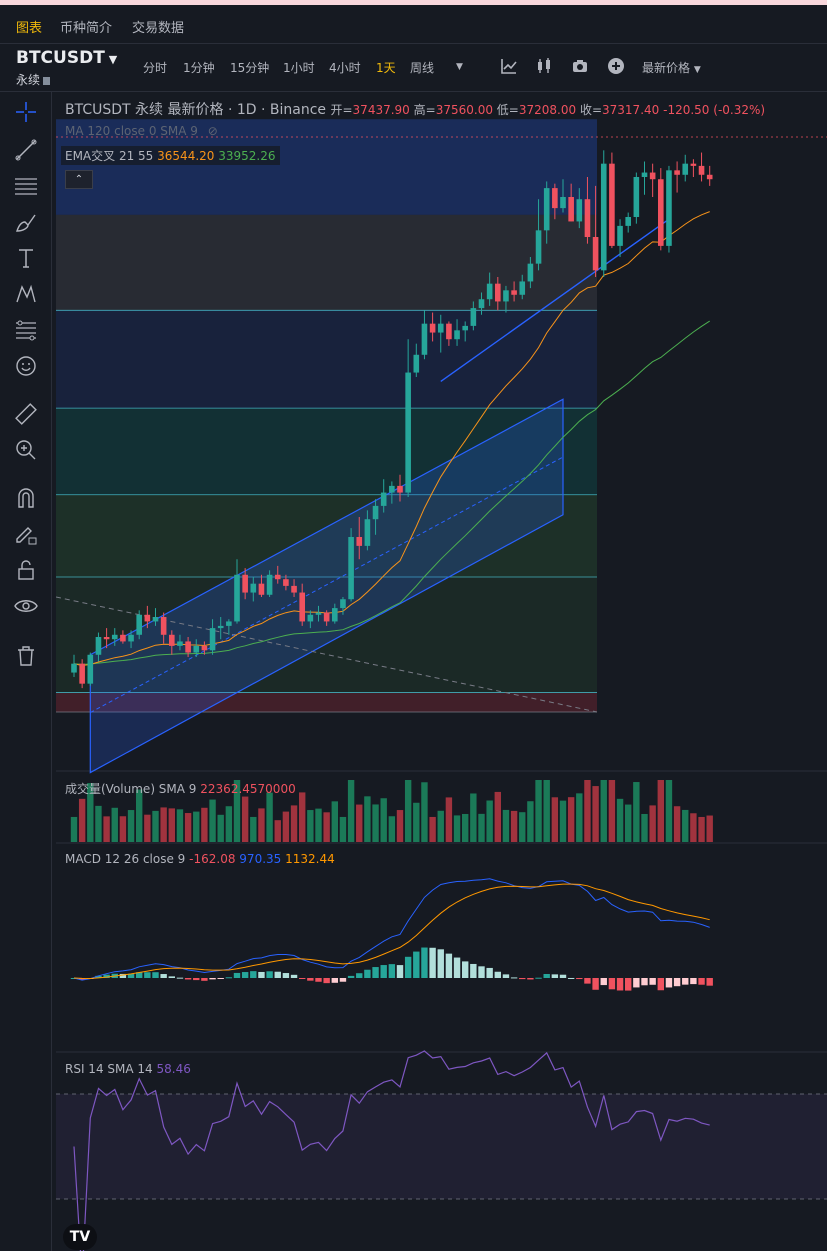  What do you see at coordinates (299, 68) in the screenshot?
I see `timeframe-1h: 1小时` at bounding box center [299, 68].